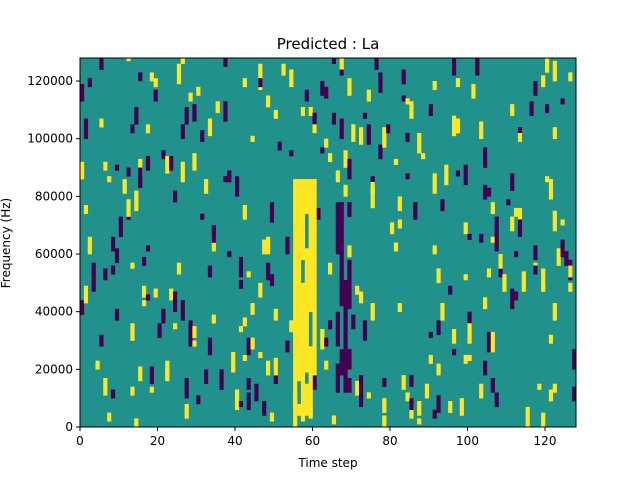 The height and width of the screenshot is (480, 640). I want to click on x-tick-label: 0, so click(80, 441).